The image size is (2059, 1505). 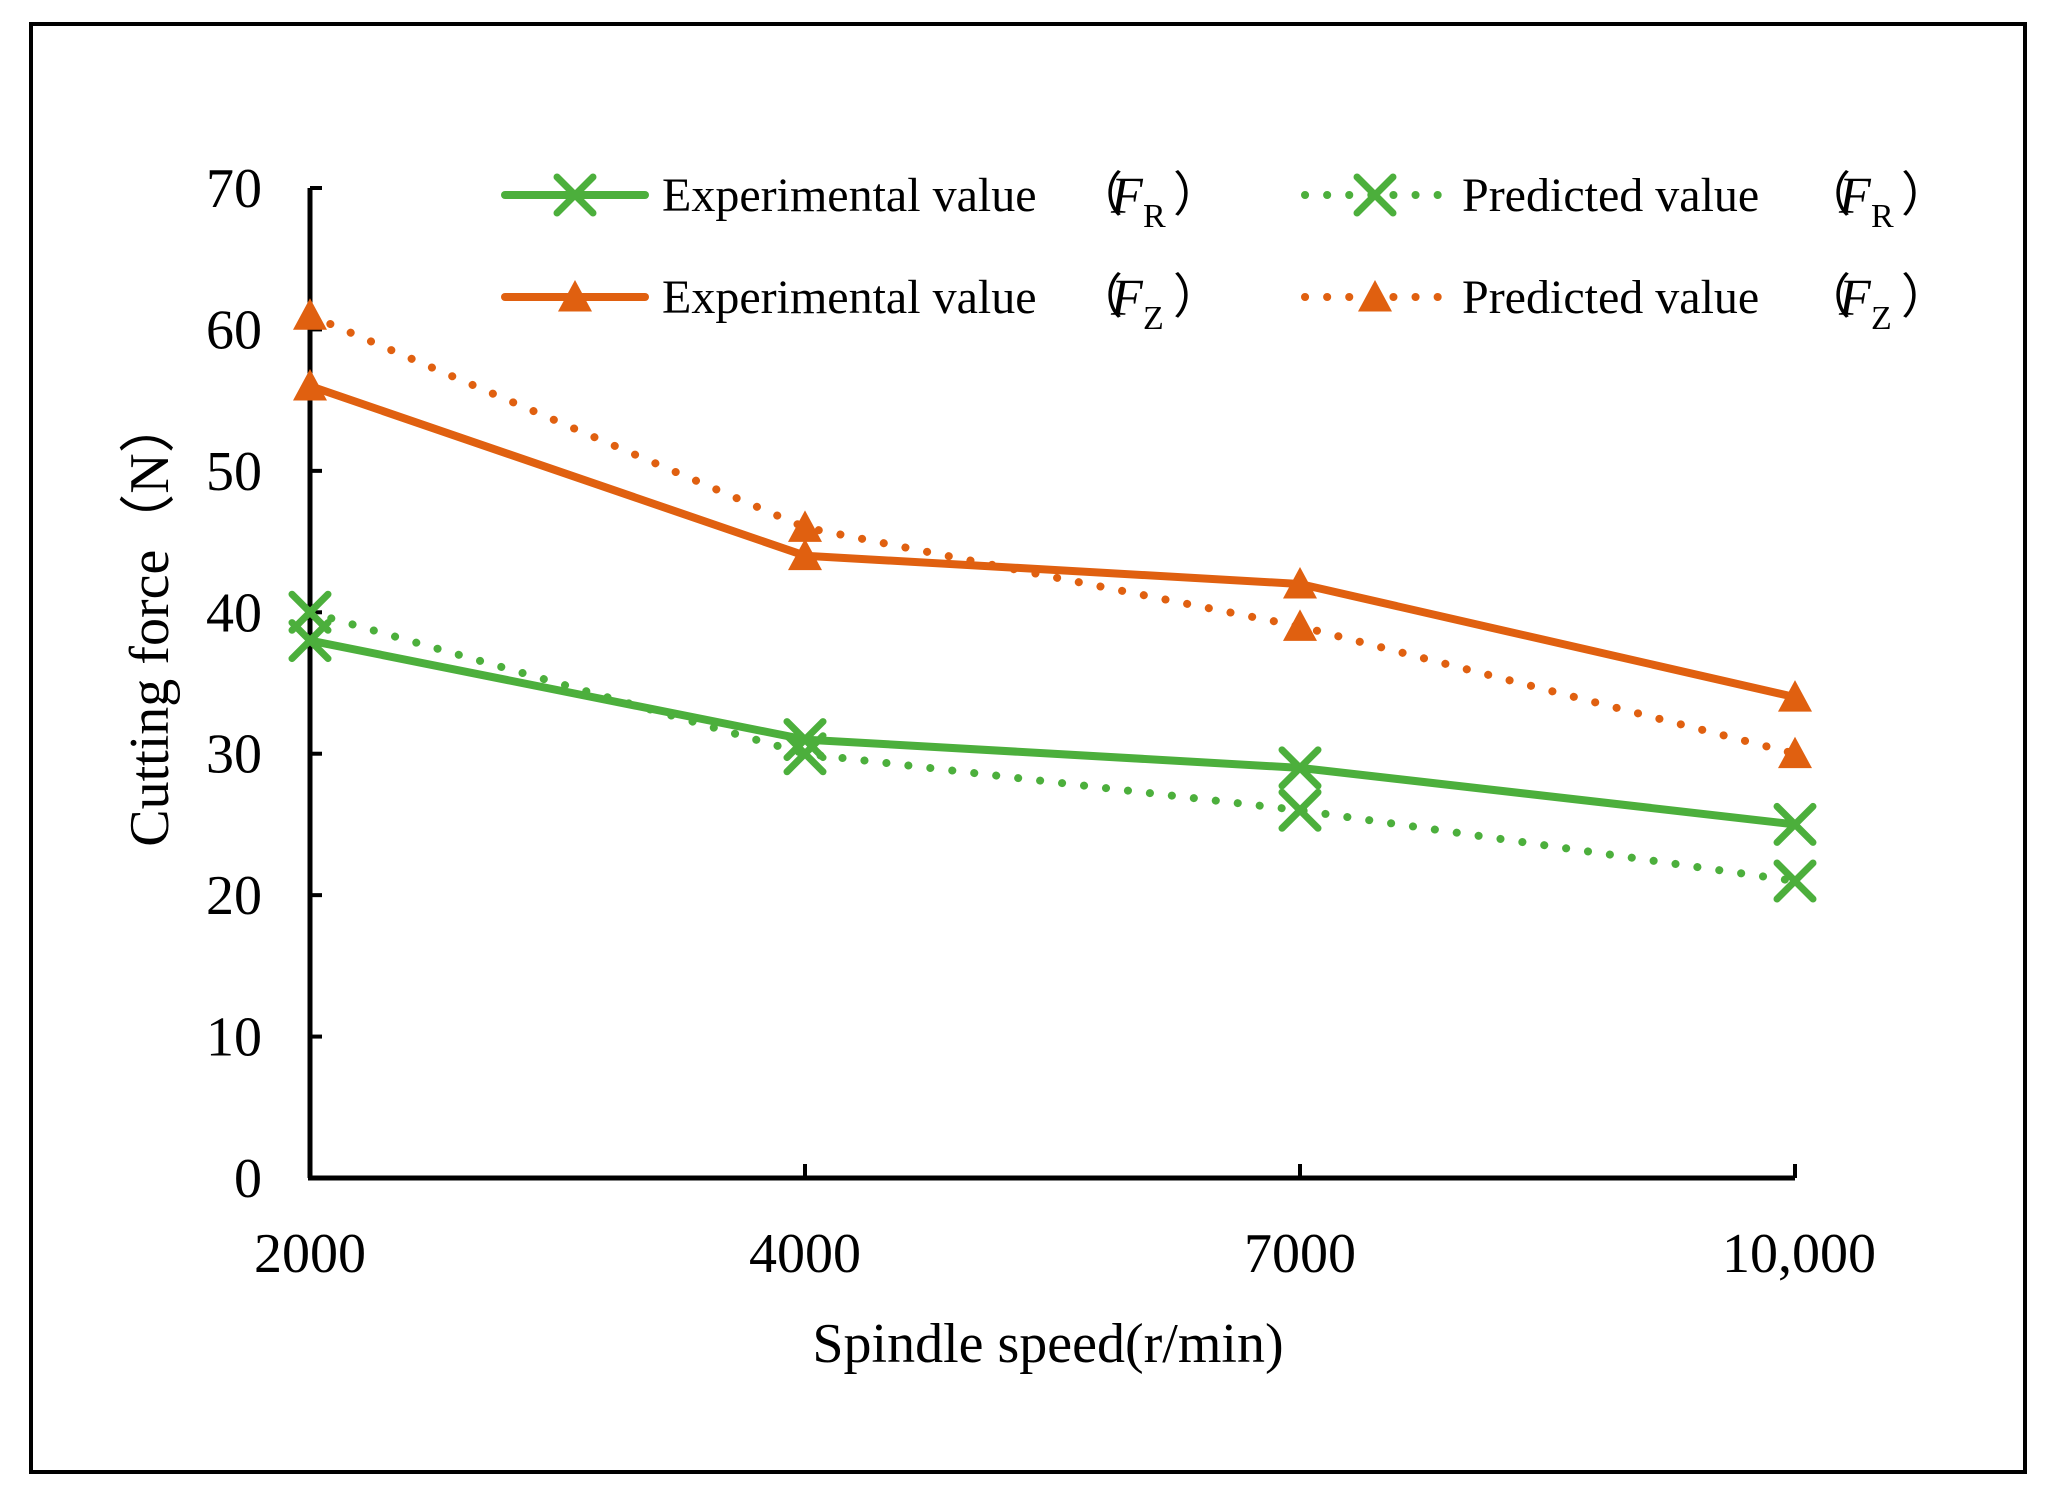 What do you see at coordinates (1065, 1224) in the screenshot?
I see `x-ticks: 2000 4000 7000 10,000` at bounding box center [1065, 1224].